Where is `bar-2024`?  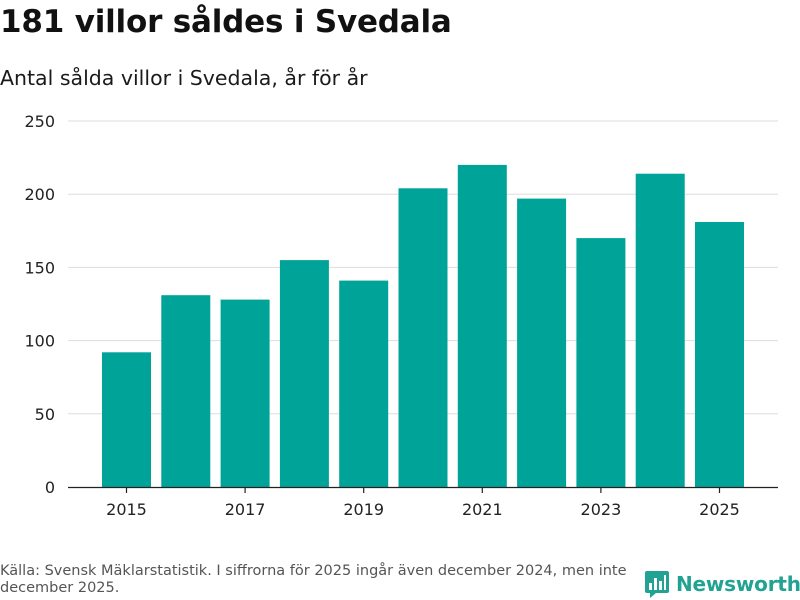
bar-2024 is located at coordinates (660, 330).